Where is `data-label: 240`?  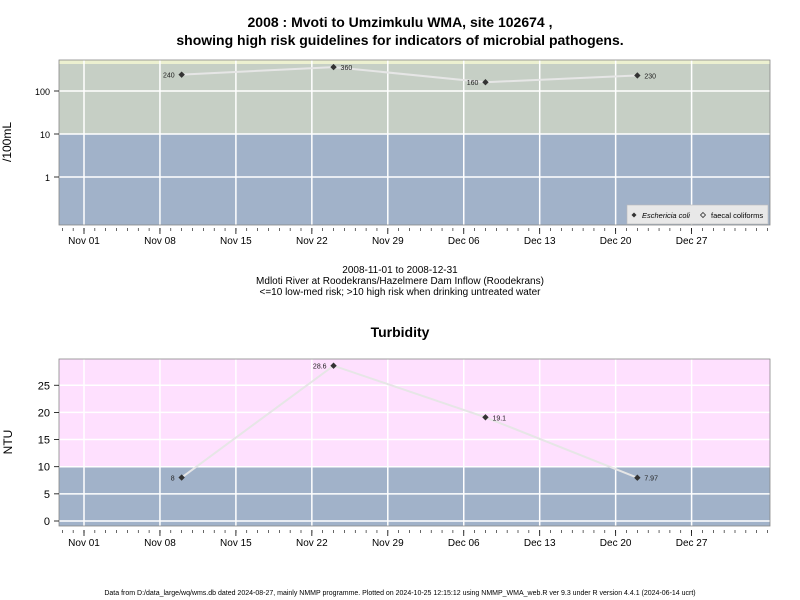 data-label: 240 is located at coordinates (169, 76).